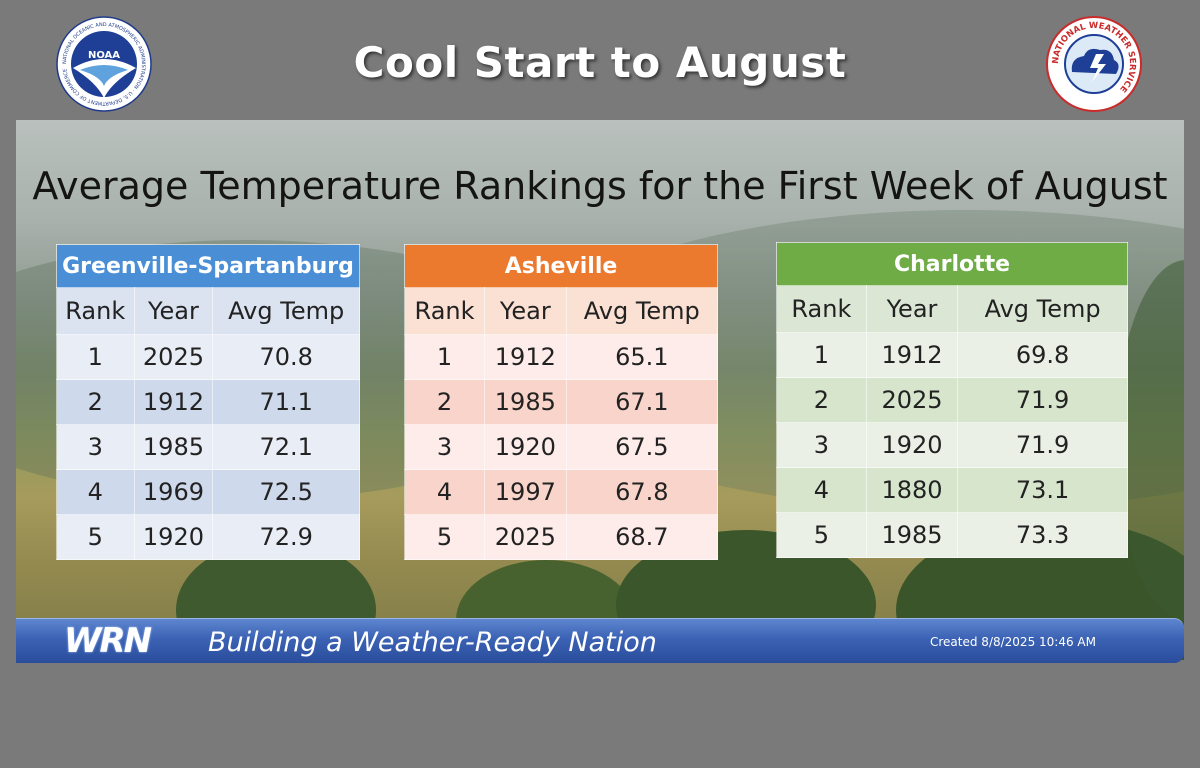  What do you see at coordinates (642, 447) in the screenshot?
I see `avg-temp-cell: 67.5` at bounding box center [642, 447].